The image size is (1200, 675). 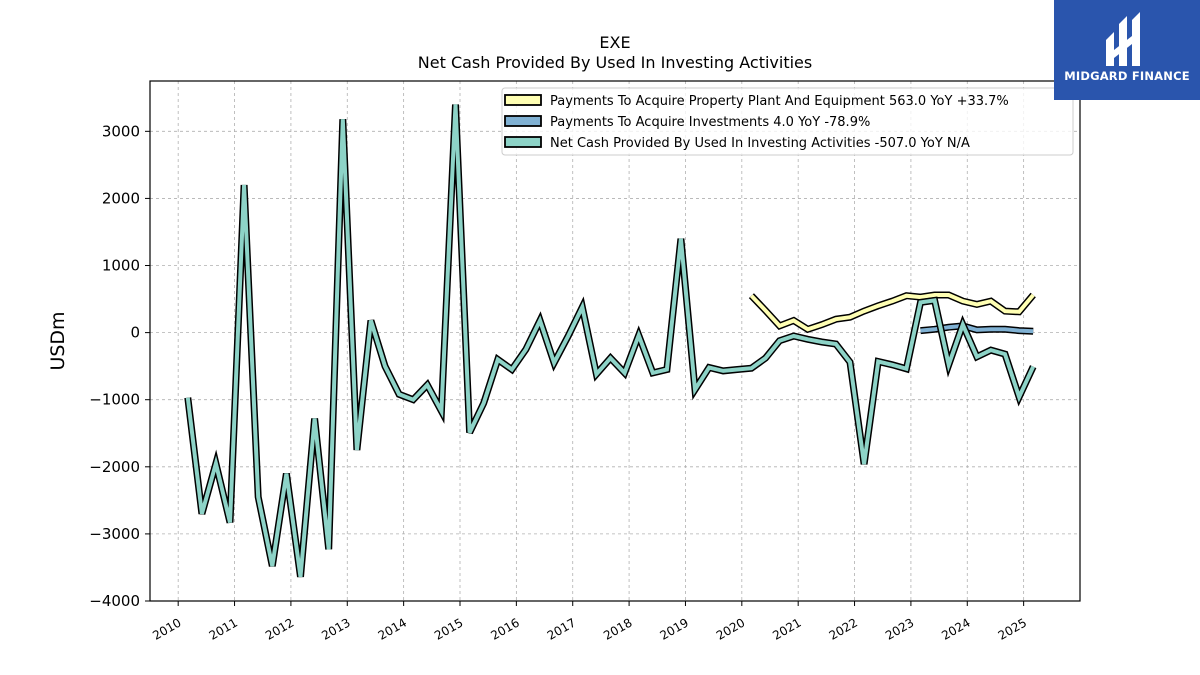 What do you see at coordinates (121, 198) in the screenshot?
I see `y-tick-label: 2000` at bounding box center [121, 198].